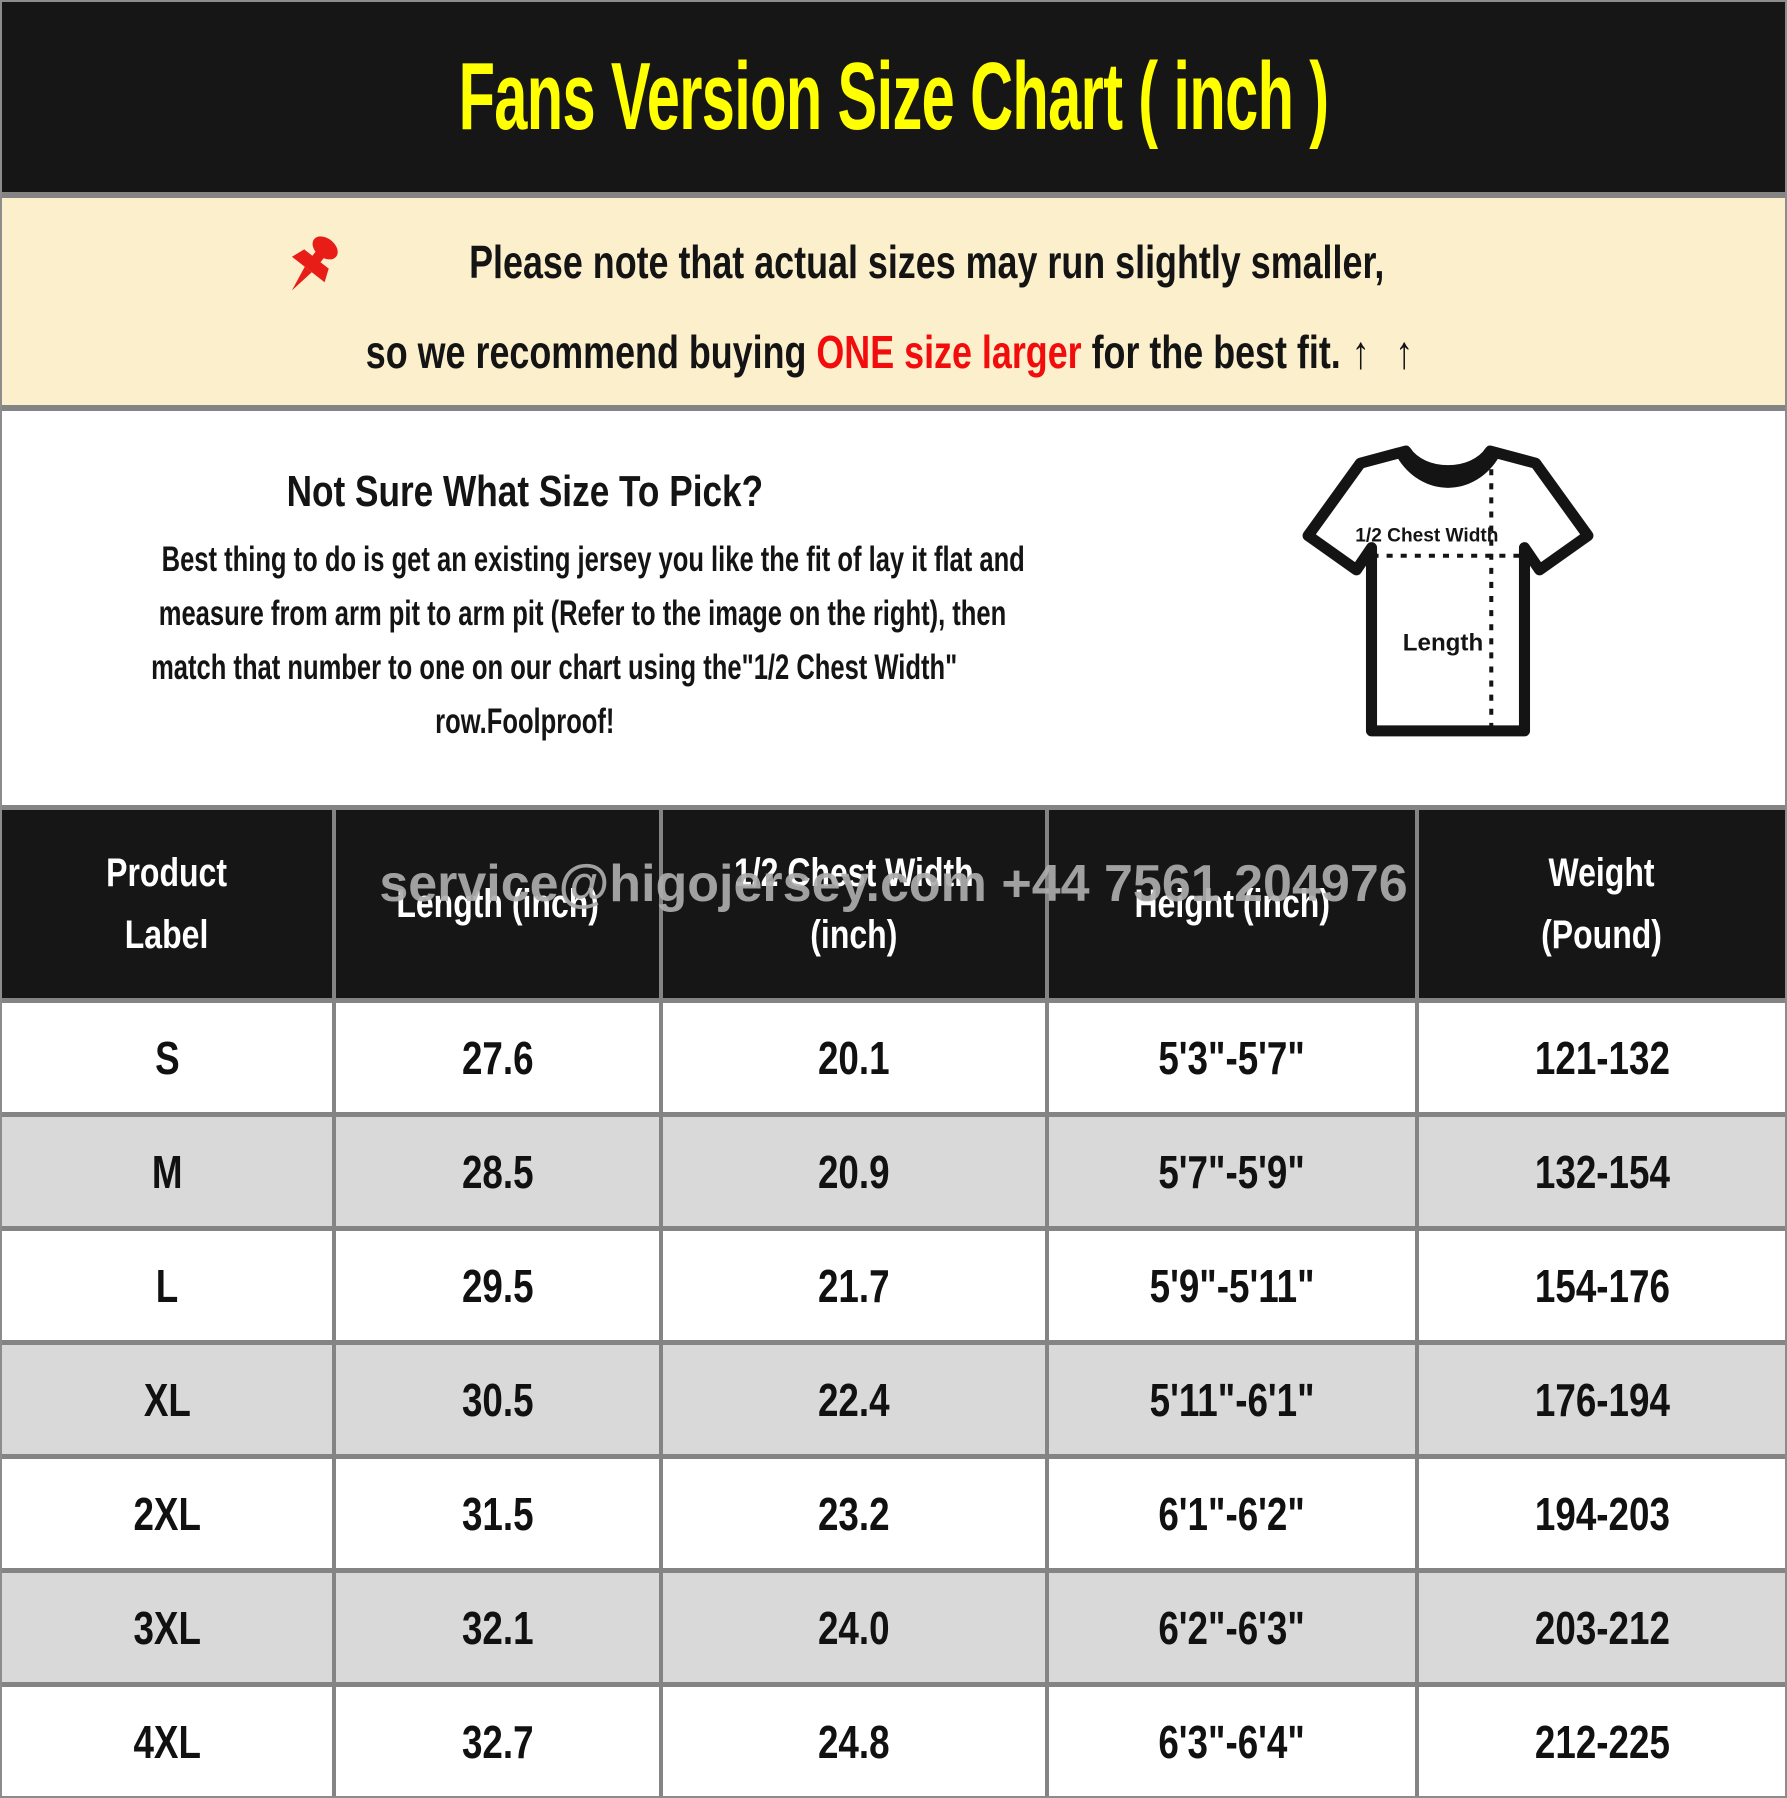 The image size is (1787, 1798). What do you see at coordinates (1232, 1399) in the screenshot?
I see `table-cell: 5'11"-6'1"` at bounding box center [1232, 1399].